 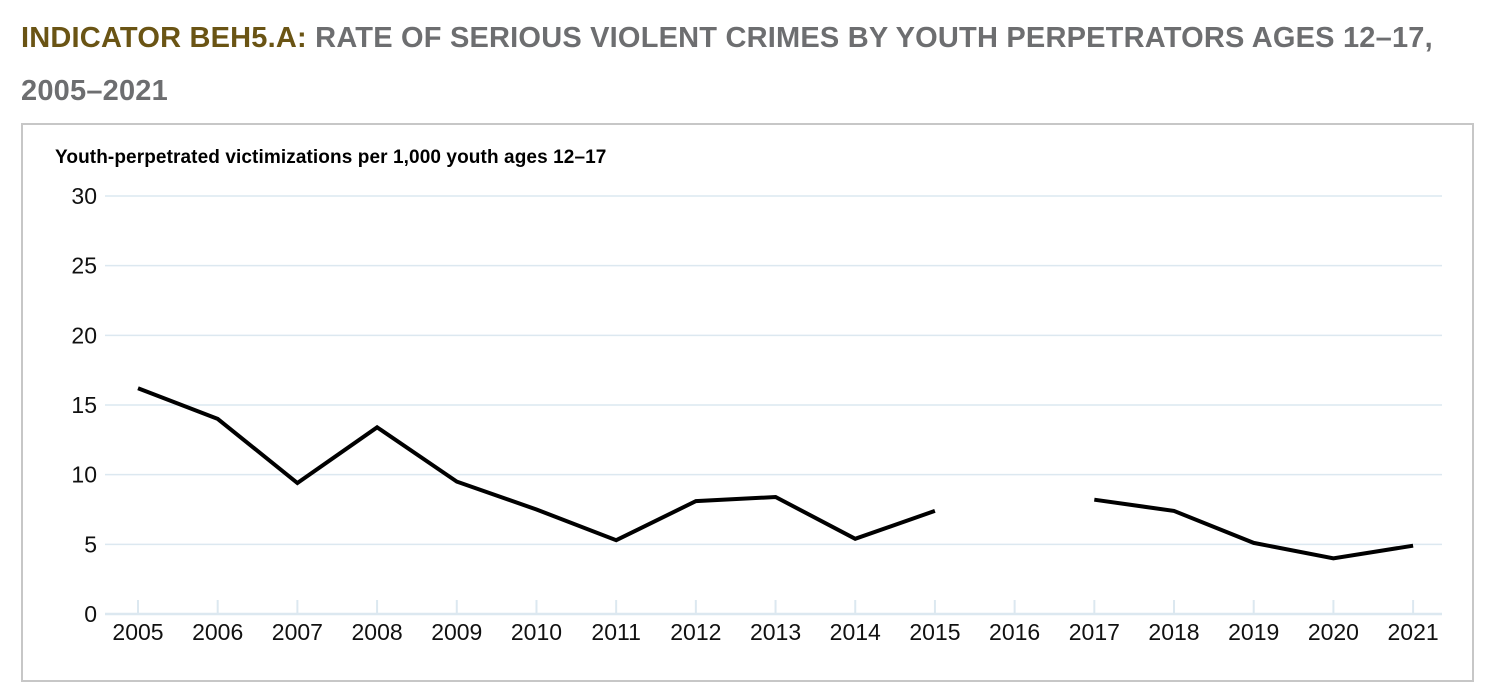 What do you see at coordinates (94, 91) in the screenshot?
I see `page-title-line2: 2005–2021` at bounding box center [94, 91].